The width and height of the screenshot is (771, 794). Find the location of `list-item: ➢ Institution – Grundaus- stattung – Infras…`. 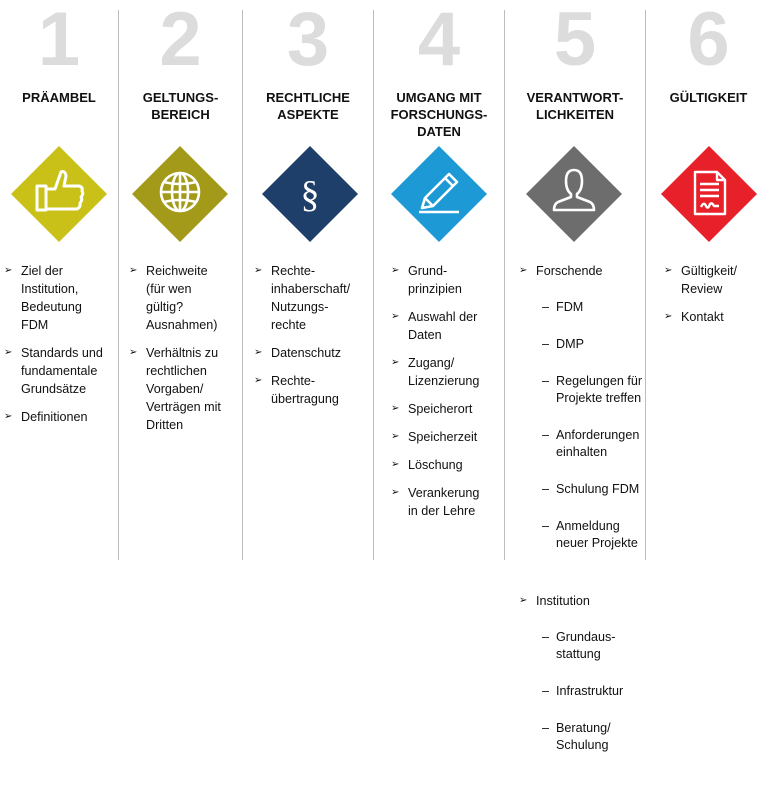

list-item: ➢ Institution – Grundaus- stattung – Infras… is located at coordinates (582, 693).